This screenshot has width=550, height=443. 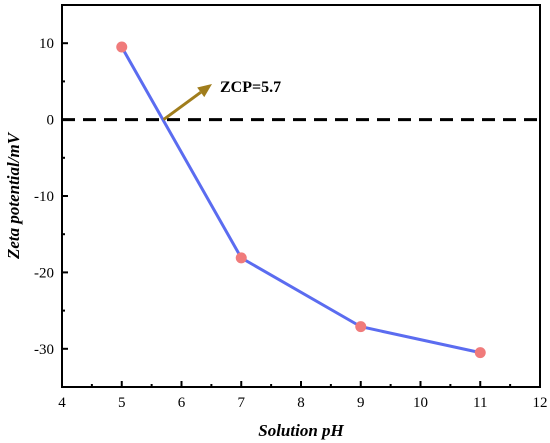 I want to click on annotation-layer: ZCP=5.7, so click(x=221, y=100).